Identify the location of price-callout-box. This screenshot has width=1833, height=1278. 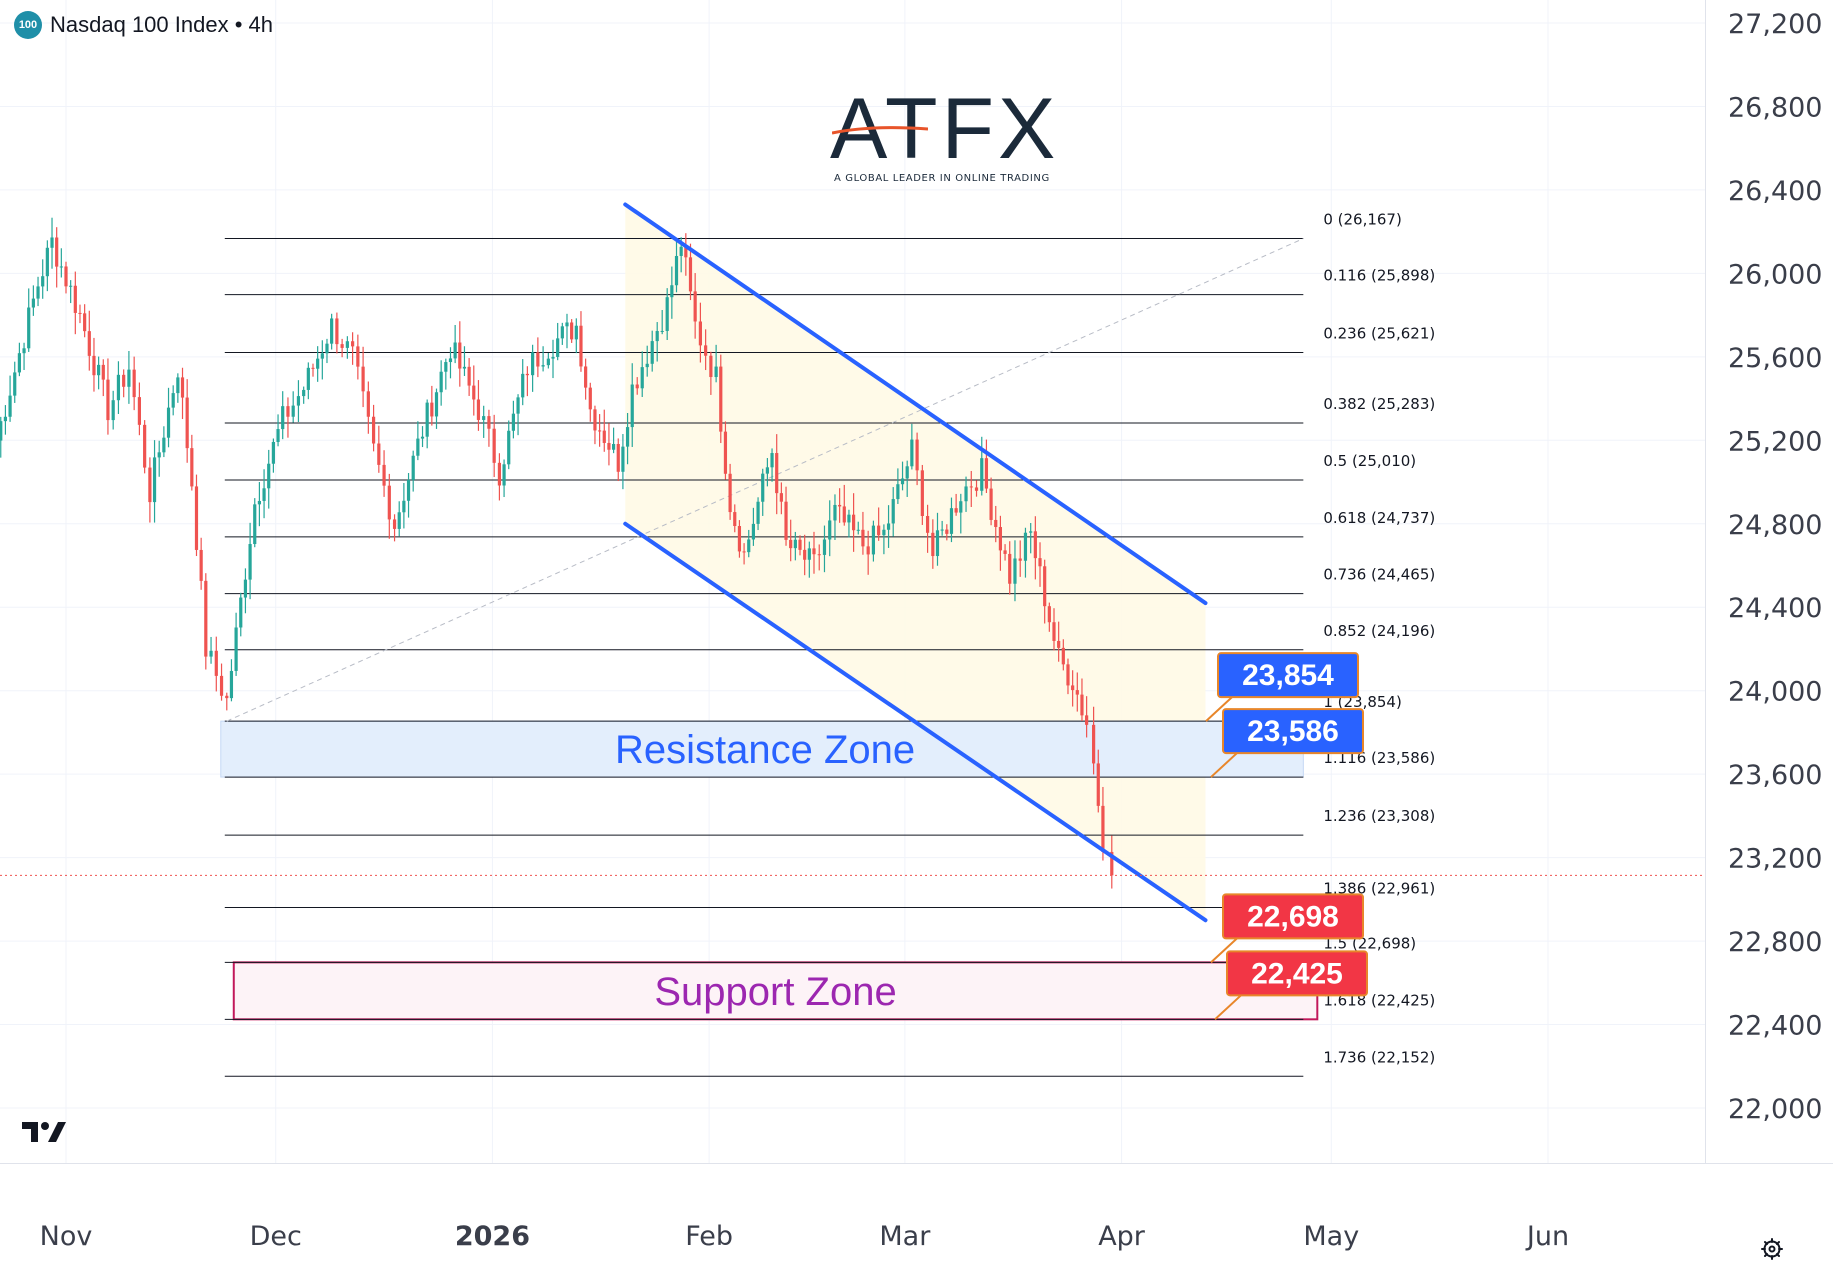
(1293, 731).